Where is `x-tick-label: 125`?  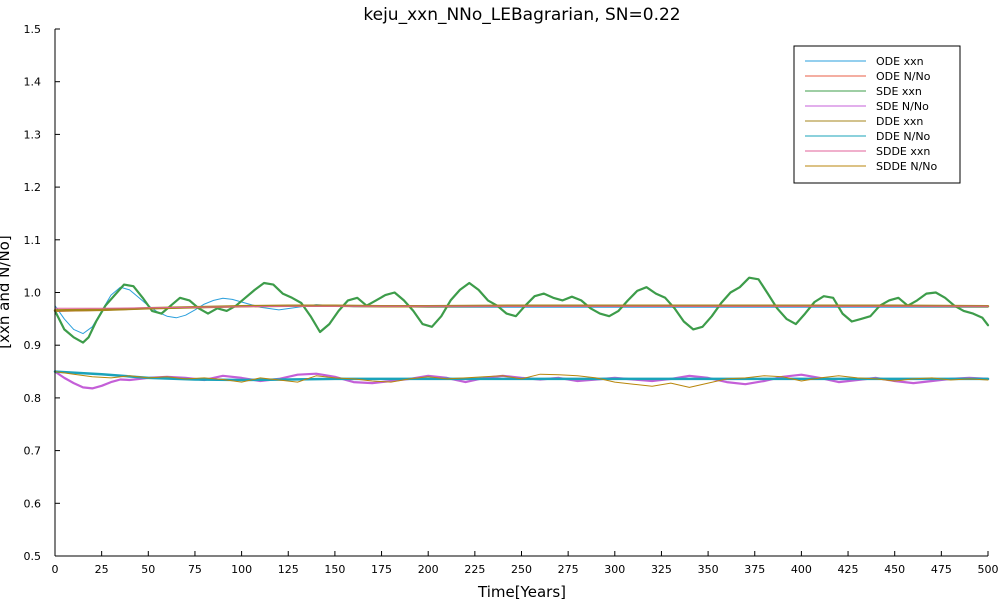
x-tick-label: 125 is located at coordinates (288, 569).